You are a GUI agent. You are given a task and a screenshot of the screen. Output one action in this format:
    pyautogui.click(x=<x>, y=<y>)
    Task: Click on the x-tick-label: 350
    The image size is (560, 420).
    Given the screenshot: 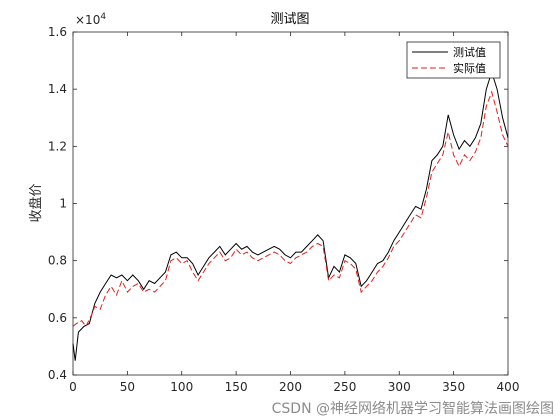 What is the action you would take?
    pyautogui.click(x=453, y=387)
    